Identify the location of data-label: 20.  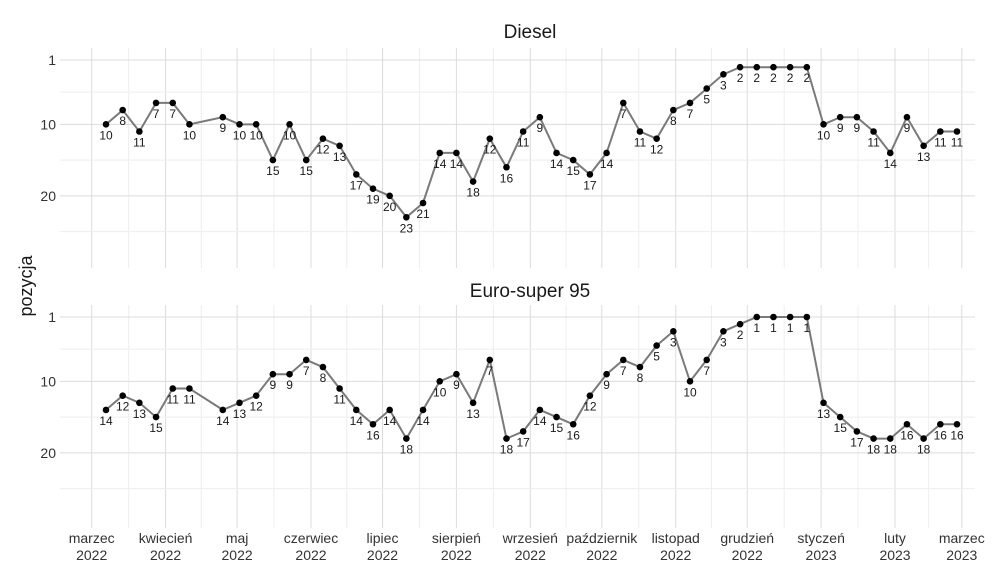
(390, 207).